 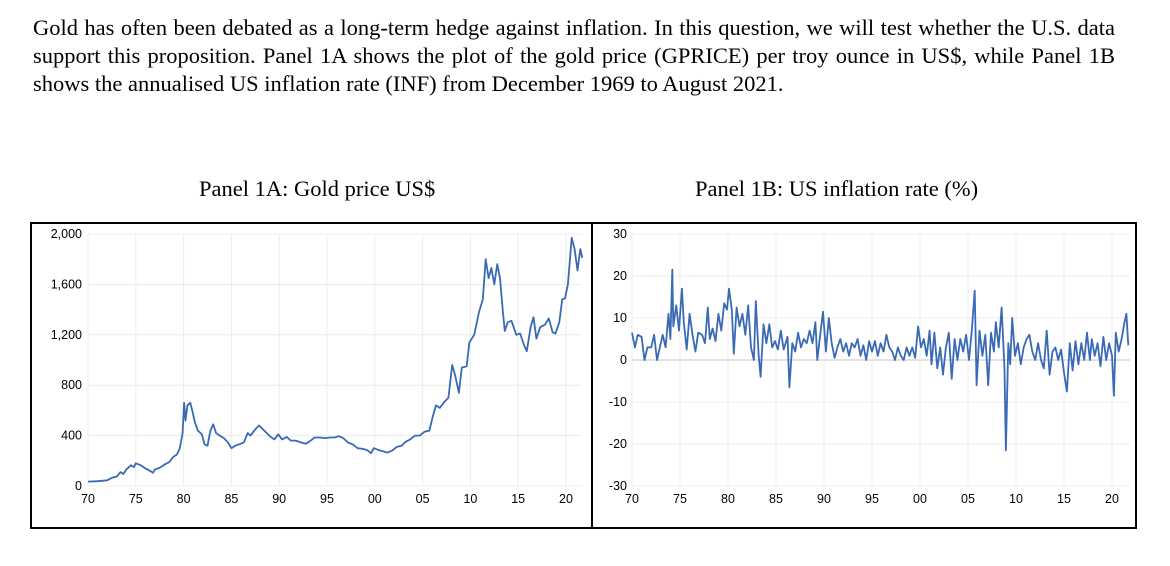 What do you see at coordinates (71, 385) in the screenshot?
I see `gold-ytick-label: 800` at bounding box center [71, 385].